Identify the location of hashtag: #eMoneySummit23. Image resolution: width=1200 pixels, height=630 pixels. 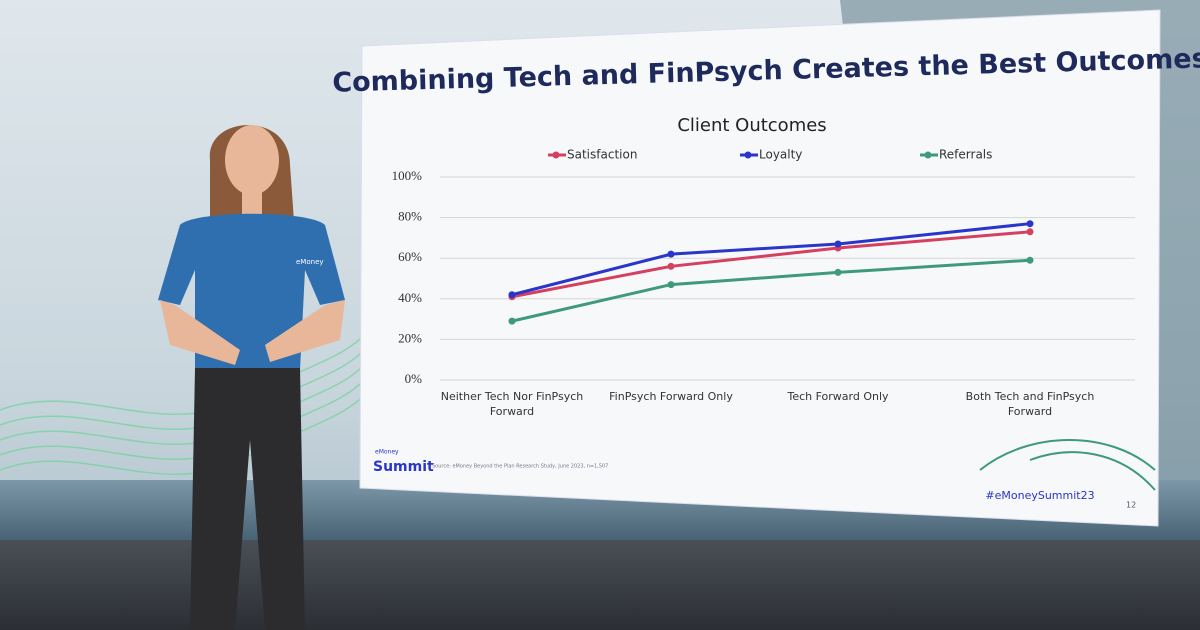
(1039, 495).